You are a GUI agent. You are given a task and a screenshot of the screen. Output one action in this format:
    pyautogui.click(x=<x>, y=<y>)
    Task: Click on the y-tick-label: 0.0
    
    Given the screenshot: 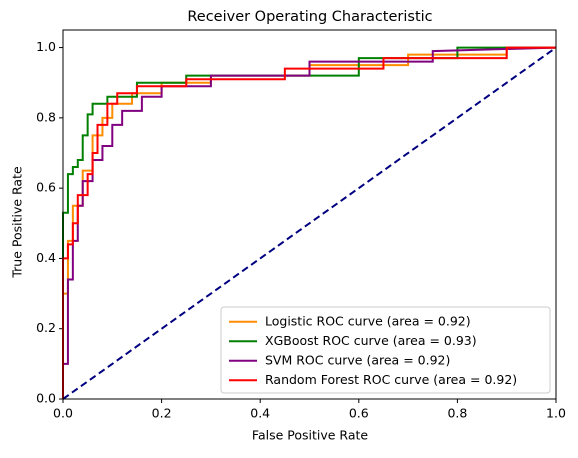 What is the action you would take?
    pyautogui.click(x=46, y=398)
    